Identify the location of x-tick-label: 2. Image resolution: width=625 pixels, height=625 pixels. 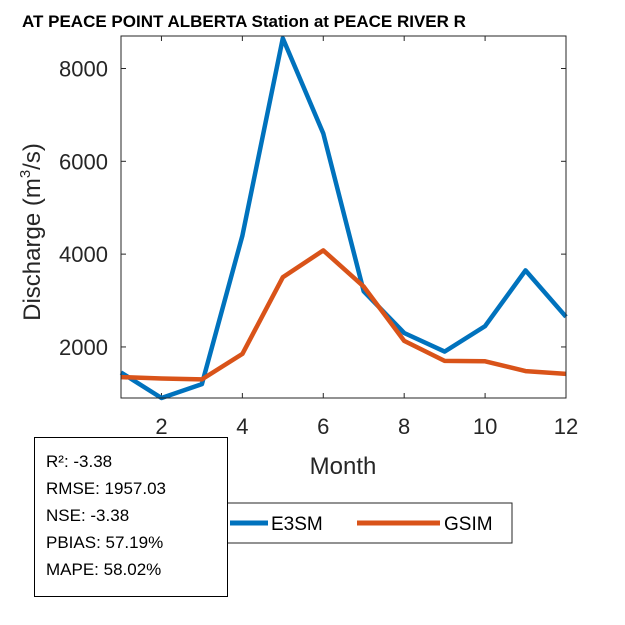
(161, 426).